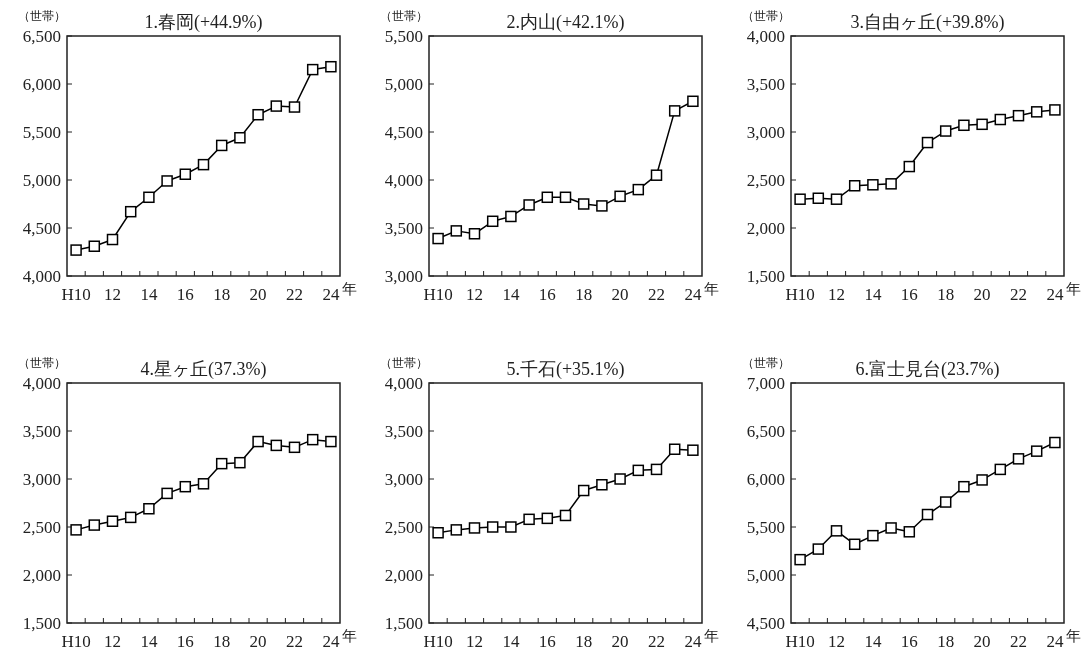 The image size is (1086, 652). I want to click on chart-title: 1.春岡(+44.9%), so click(203, 22).